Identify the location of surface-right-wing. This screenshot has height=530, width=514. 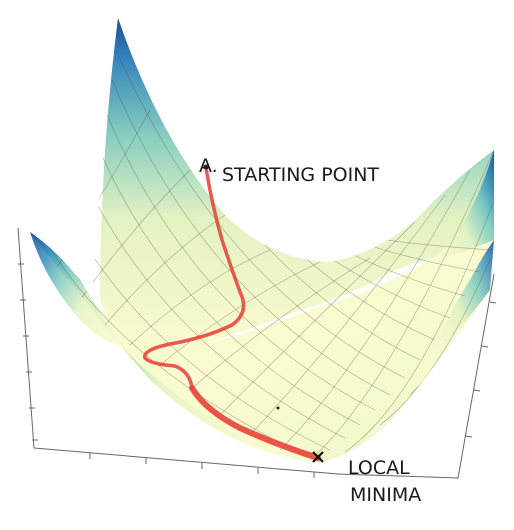
(462, 206).